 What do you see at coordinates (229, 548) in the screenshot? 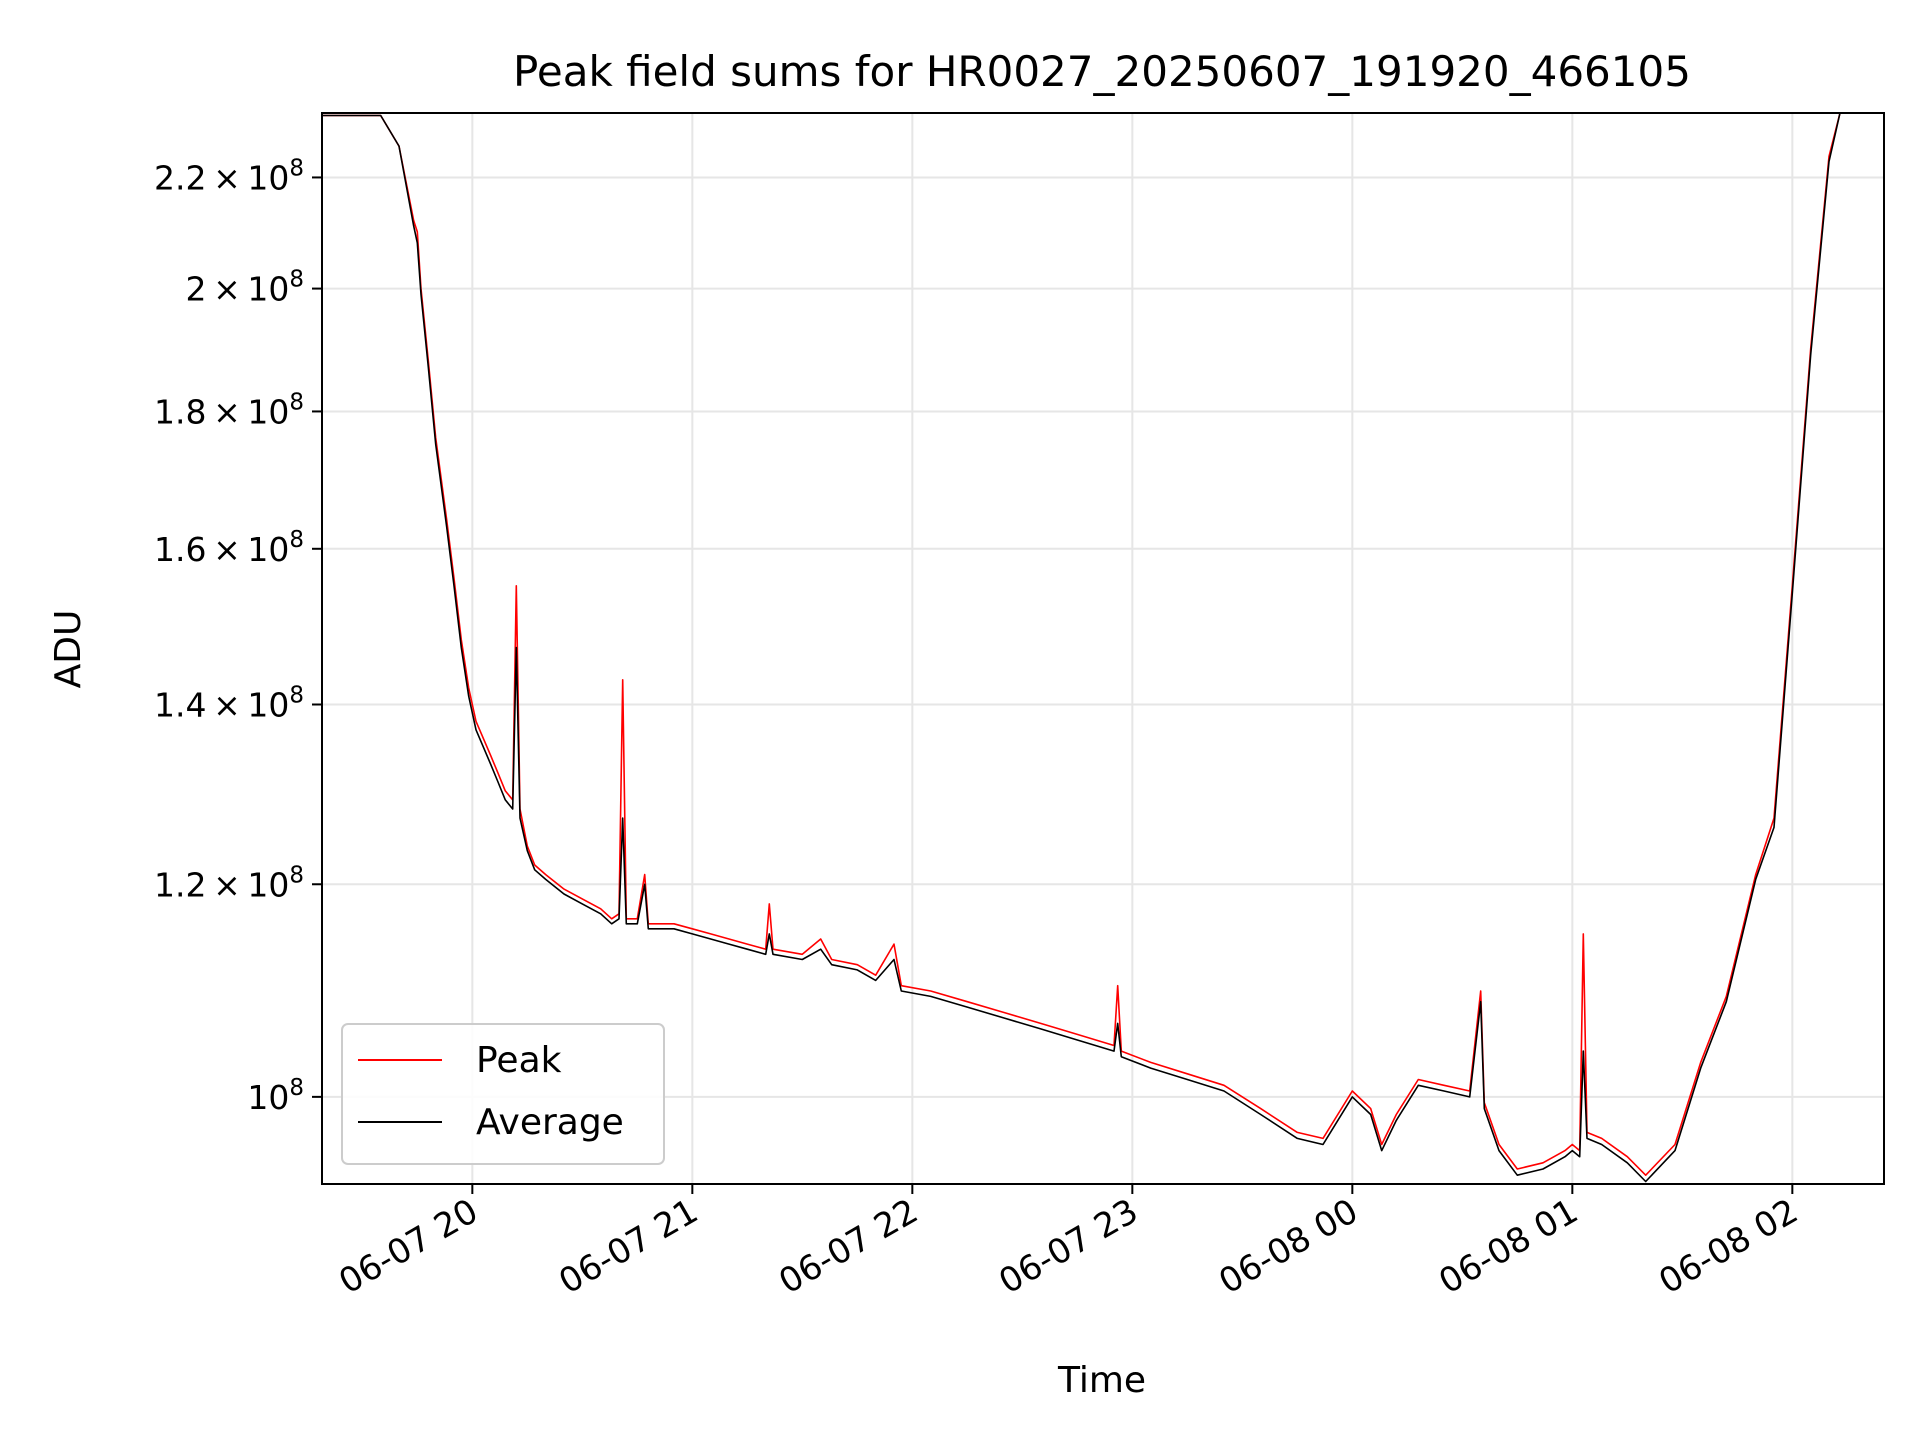
I see `y-tick-label: 1.6 × 108` at bounding box center [229, 548].